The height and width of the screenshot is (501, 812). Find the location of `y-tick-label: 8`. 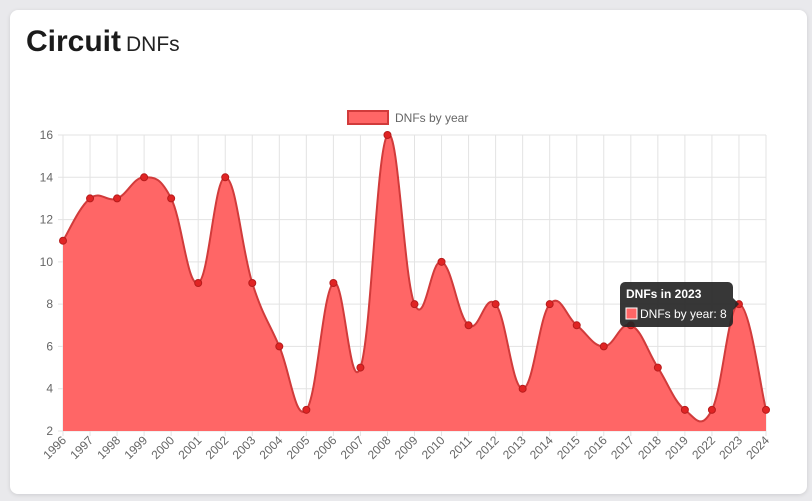

y-tick-label: 8 is located at coordinates (49, 304).